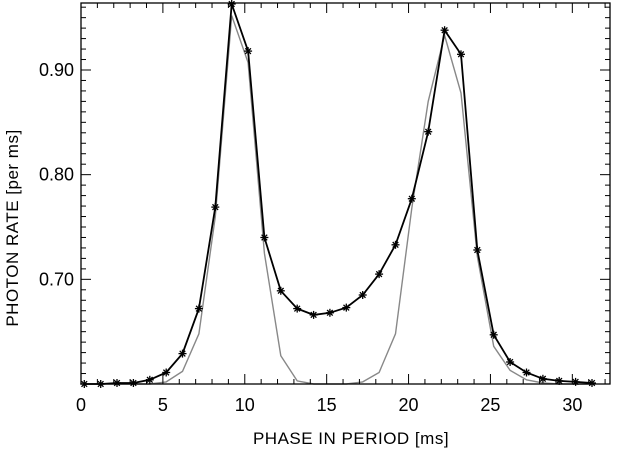 This screenshot has height=449, width=623. Describe the element at coordinates (56, 70) in the screenshot. I see `y-tick-label: 0.90` at that location.